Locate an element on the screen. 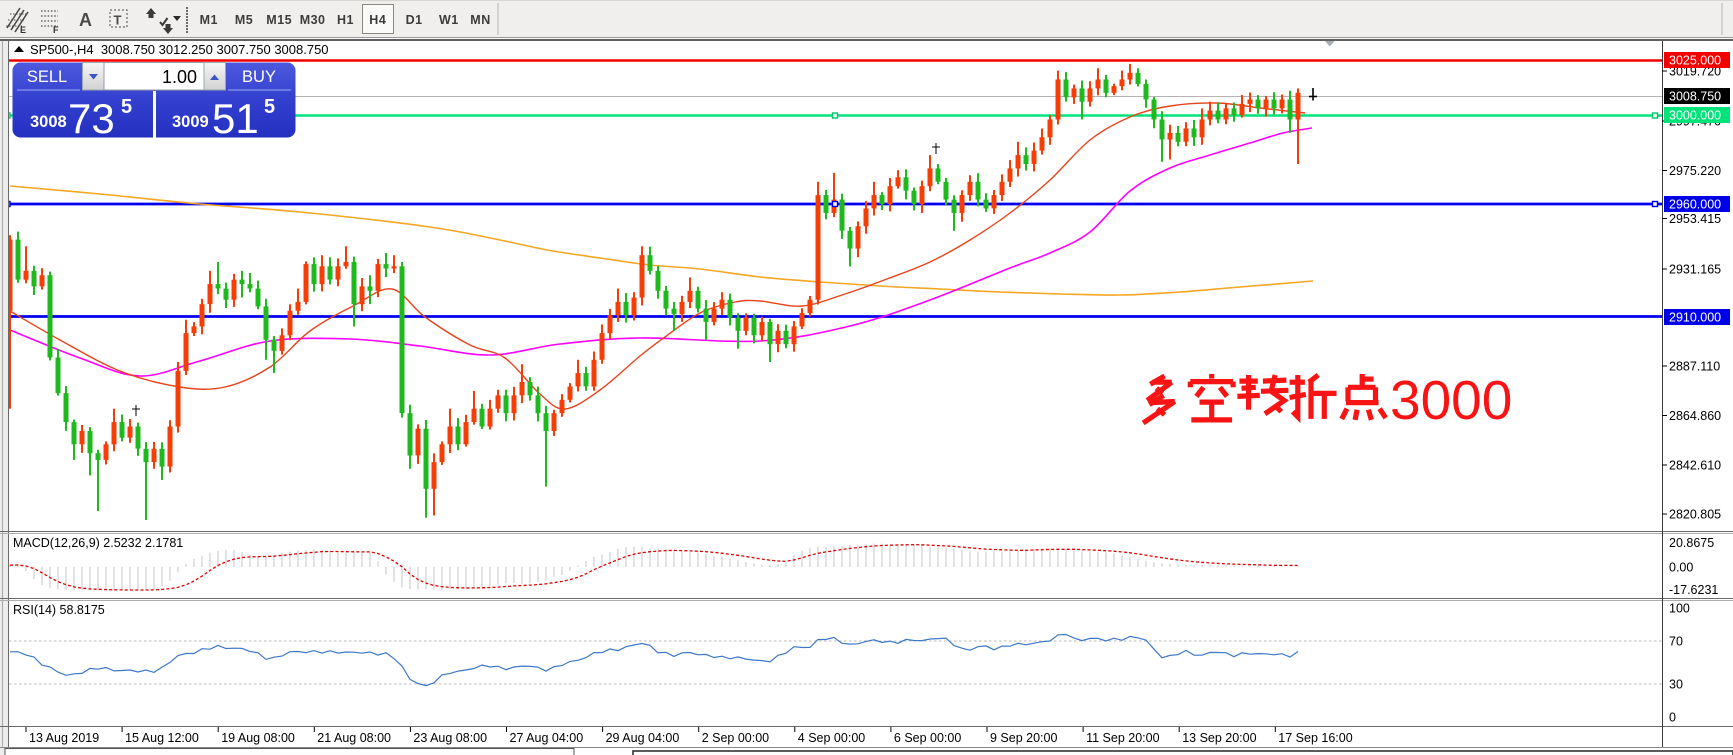  svg-text: 0.00 is located at coordinates (1681, 568).